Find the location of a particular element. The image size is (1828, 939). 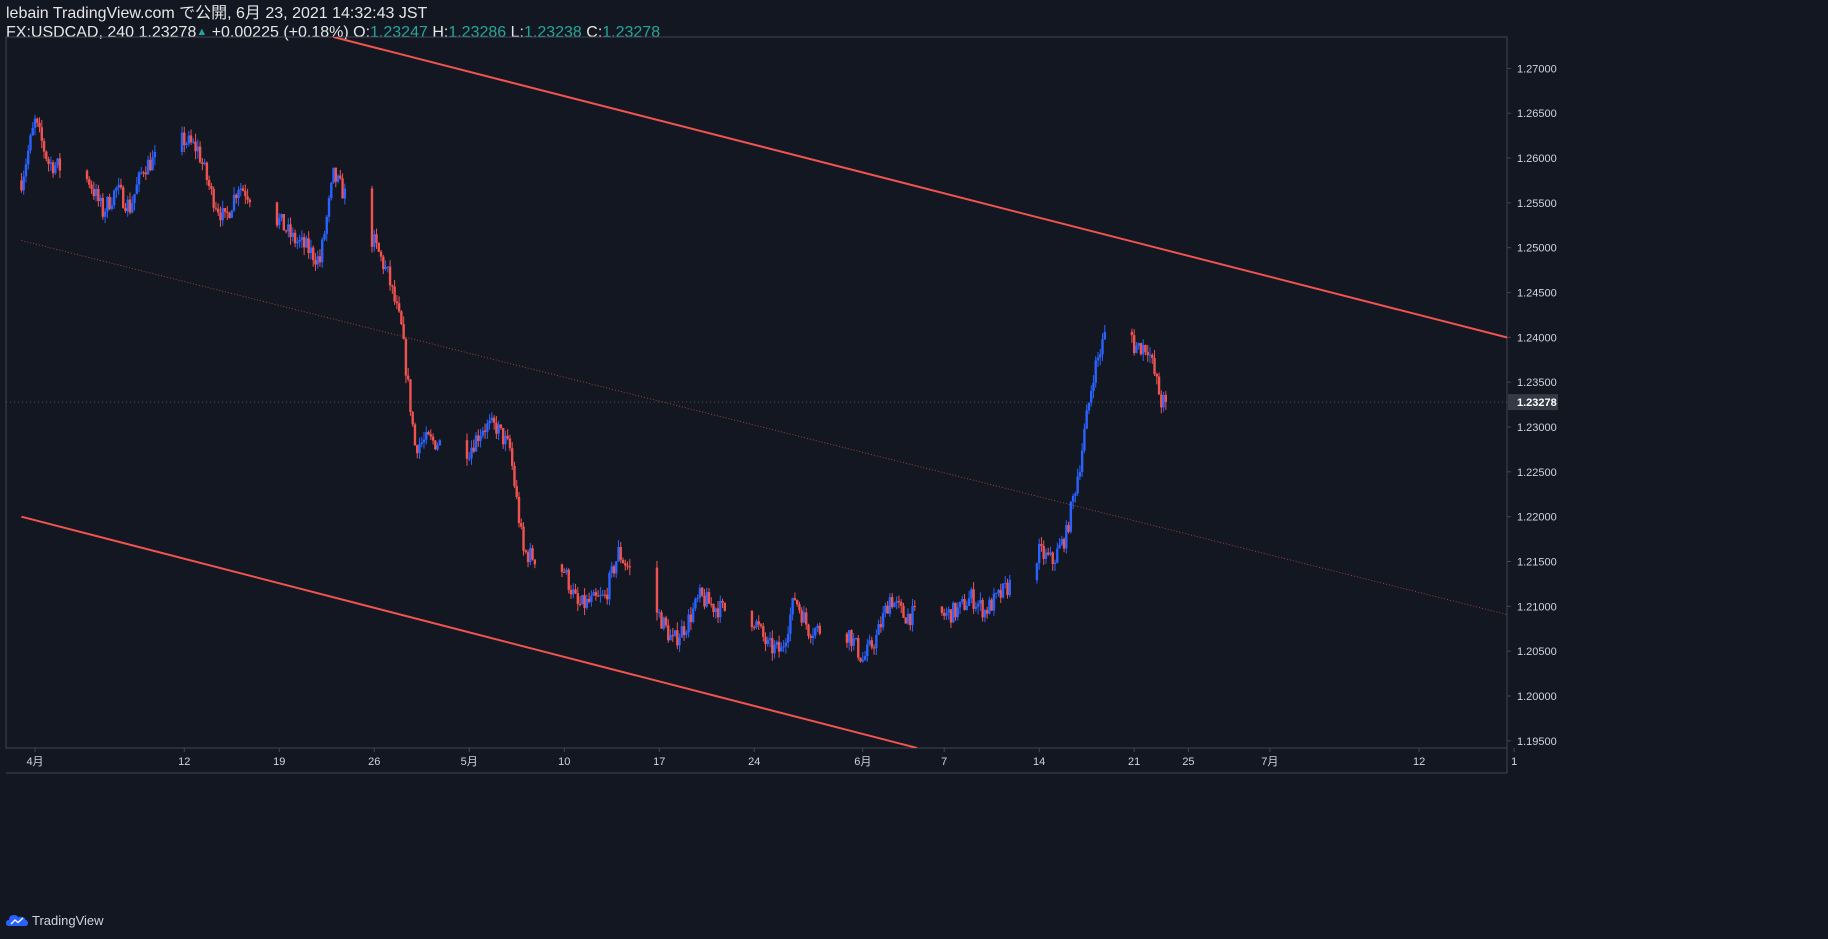

tradingview-brand: TradingView is located at coordinates (55, 920).